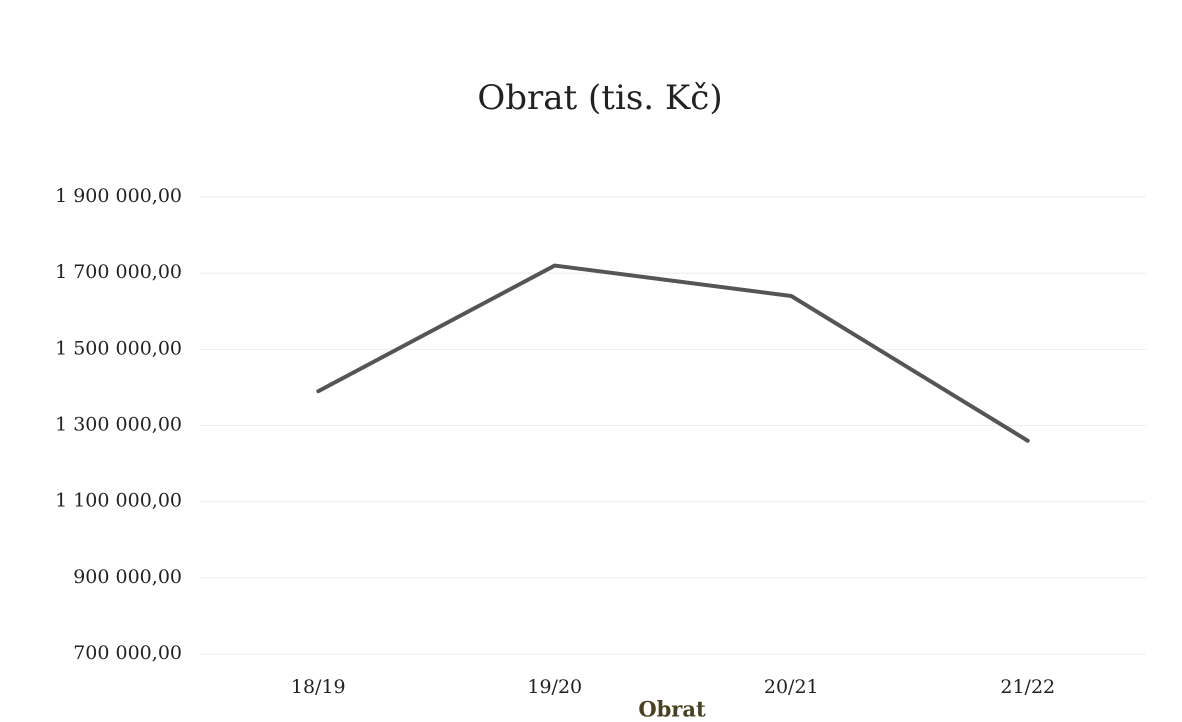 This screenshot has width=1182, height=722. What do you see at coordinates (791, 687) in the screenshot?
I see `x-tick-label: 20/21` at bounding box center [791, 687].